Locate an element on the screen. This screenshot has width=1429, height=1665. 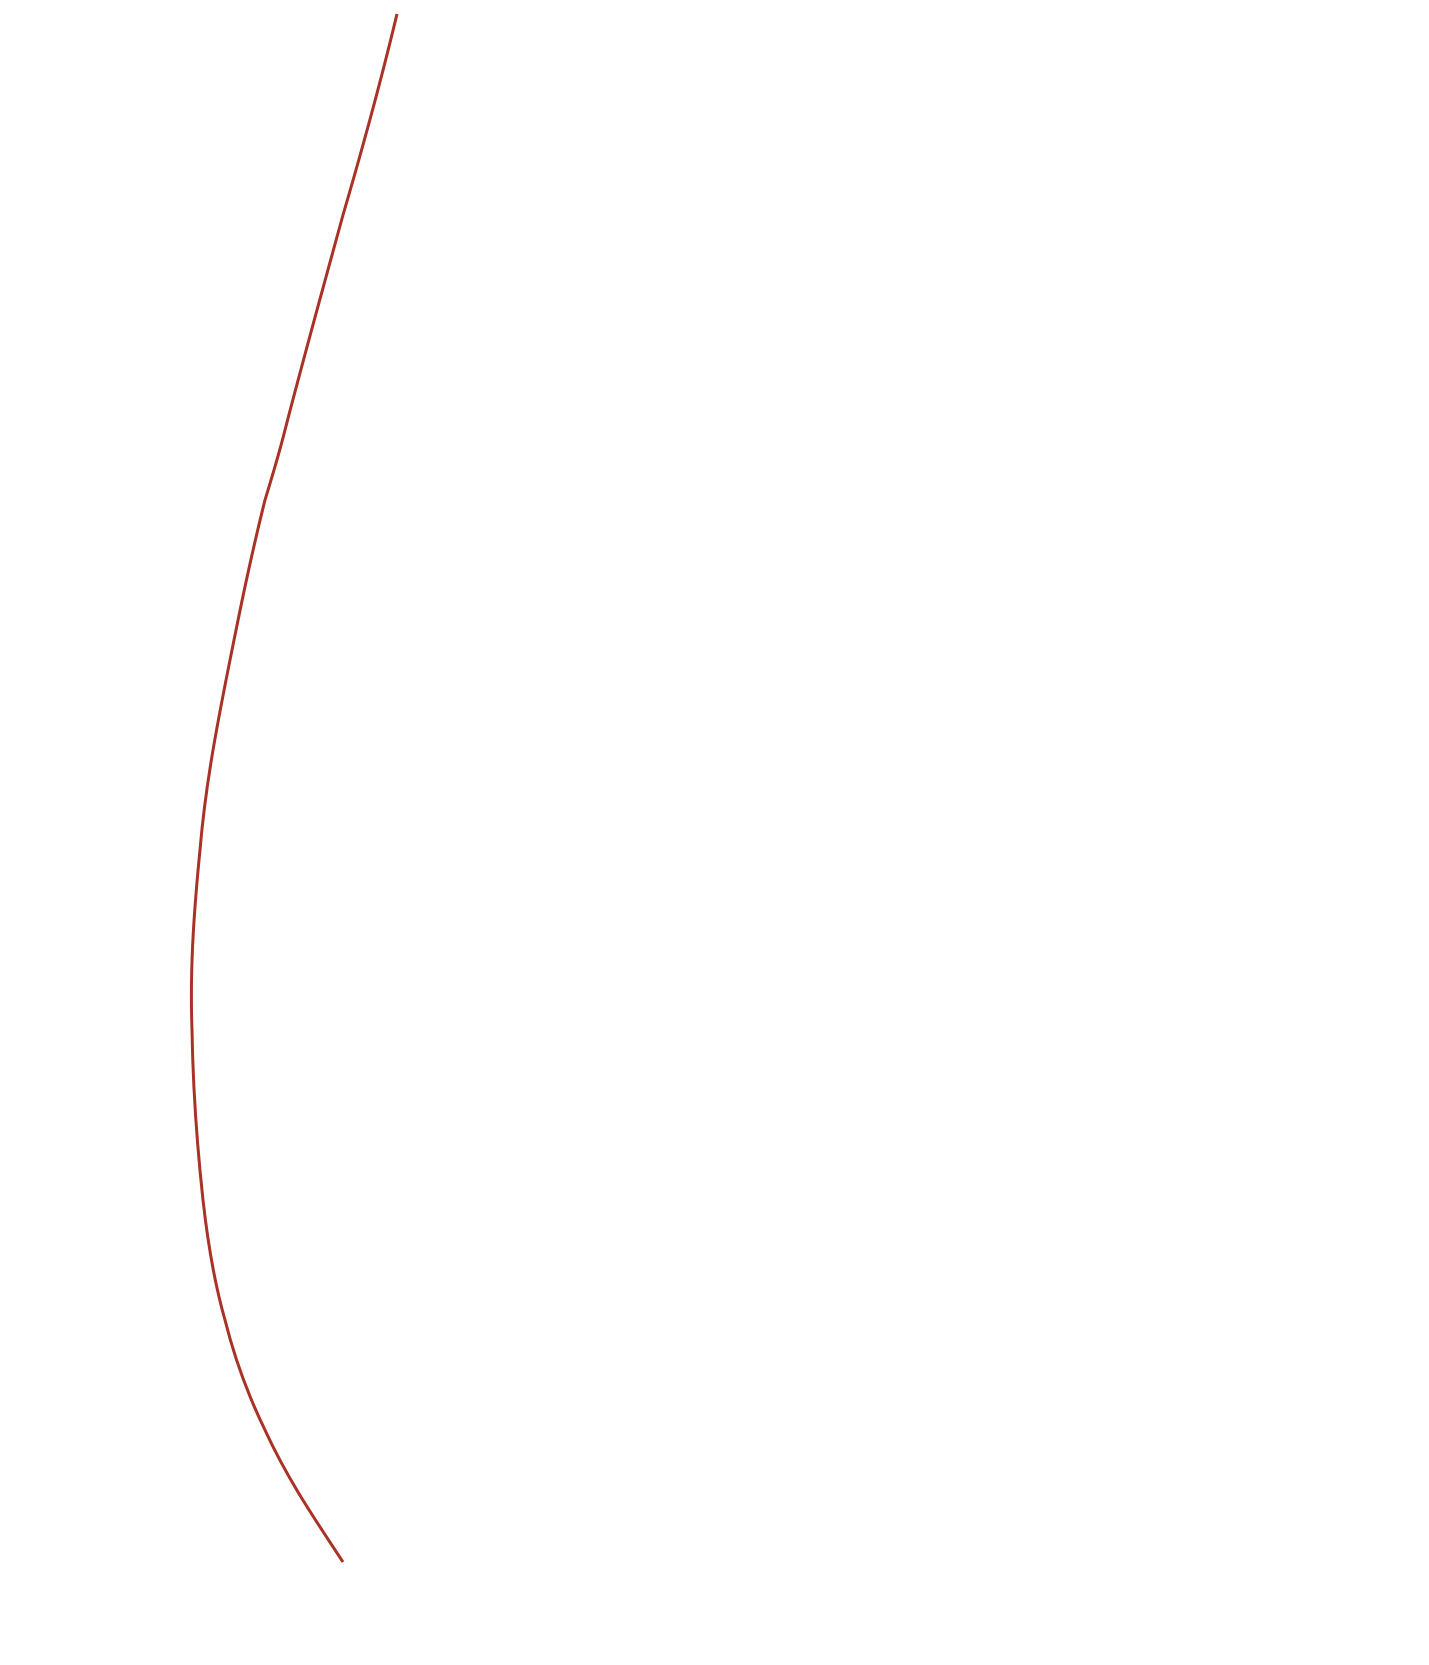
curve-line is located at coordinates (294, 788).